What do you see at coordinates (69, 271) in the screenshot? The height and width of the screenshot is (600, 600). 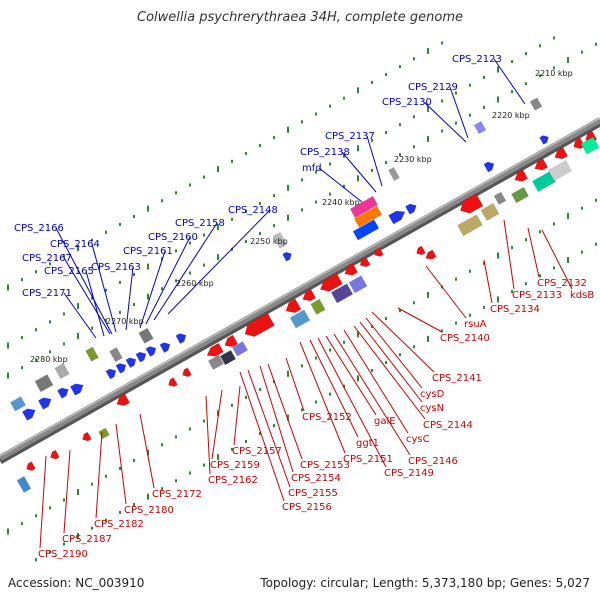 I see `forward-gene-label: CPS_2165` at bounding box center [69, 271].